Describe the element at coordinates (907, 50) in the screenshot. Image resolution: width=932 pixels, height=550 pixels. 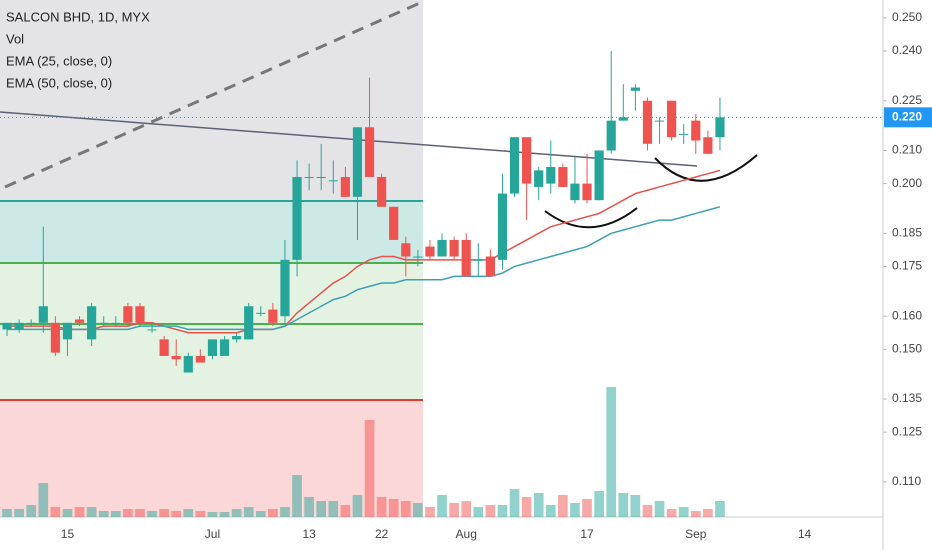
I see `y-tick-label: 0.240` at that location.